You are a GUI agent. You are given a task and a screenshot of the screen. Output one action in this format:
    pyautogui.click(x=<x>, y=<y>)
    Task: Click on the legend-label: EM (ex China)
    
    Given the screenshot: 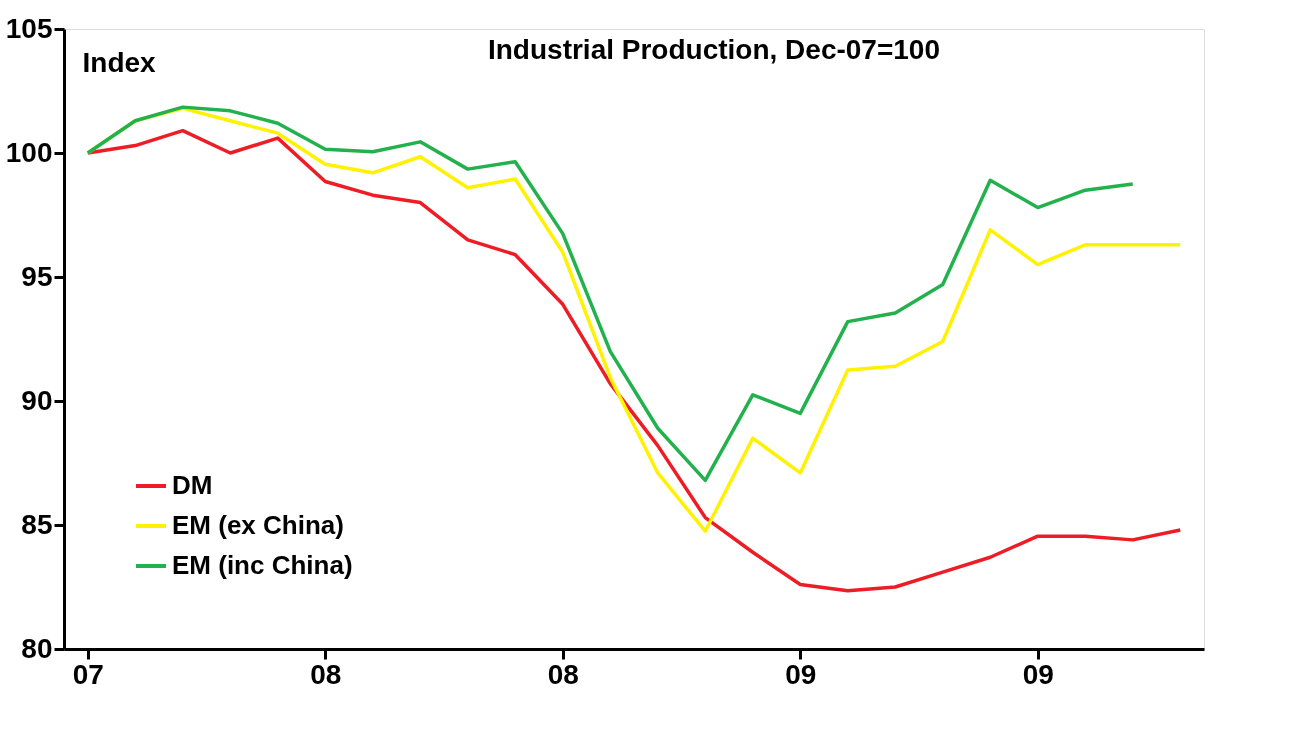 What is the action you would take?
    pyautogui.click(x=258, y=525)
    